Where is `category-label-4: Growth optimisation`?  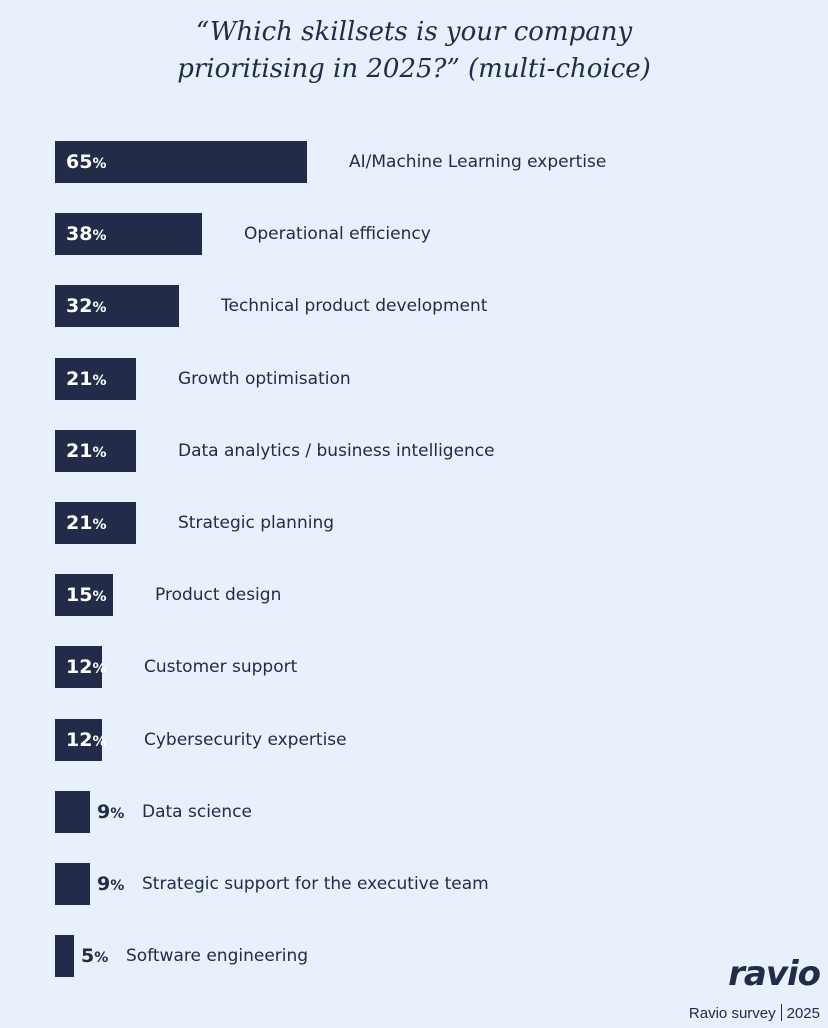 category-label-4: Growth optimisation is located at coordinates (264, 379).